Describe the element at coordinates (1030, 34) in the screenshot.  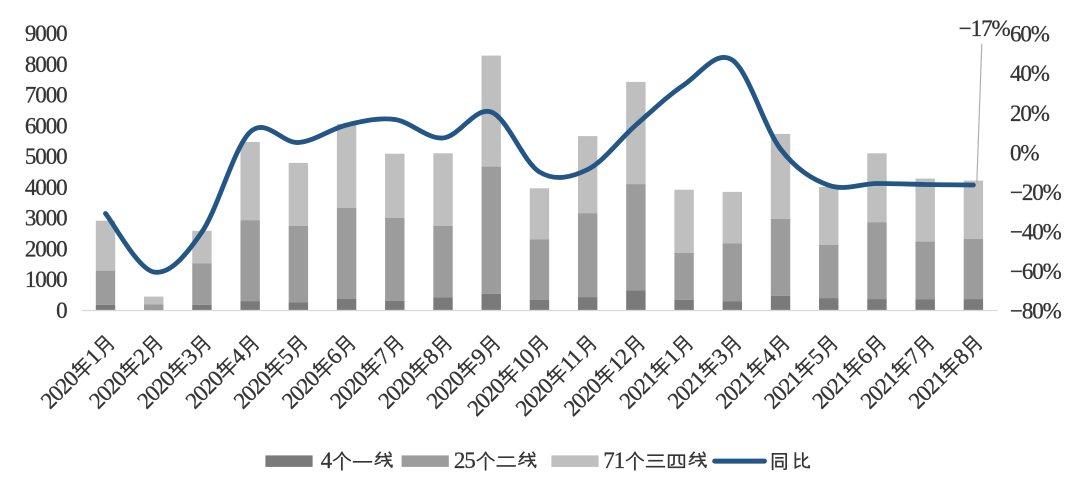
I see `svg-text: 60%` at that location.